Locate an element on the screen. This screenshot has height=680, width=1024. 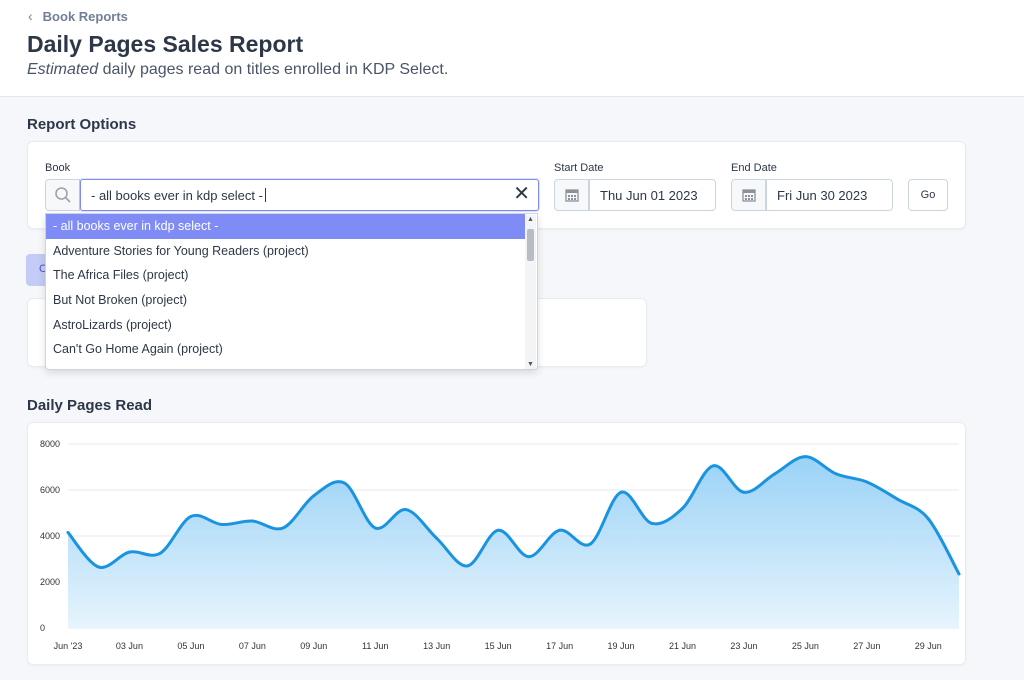
dropdown-option: The Africa Files (project) is located at coordinates (121, 275).